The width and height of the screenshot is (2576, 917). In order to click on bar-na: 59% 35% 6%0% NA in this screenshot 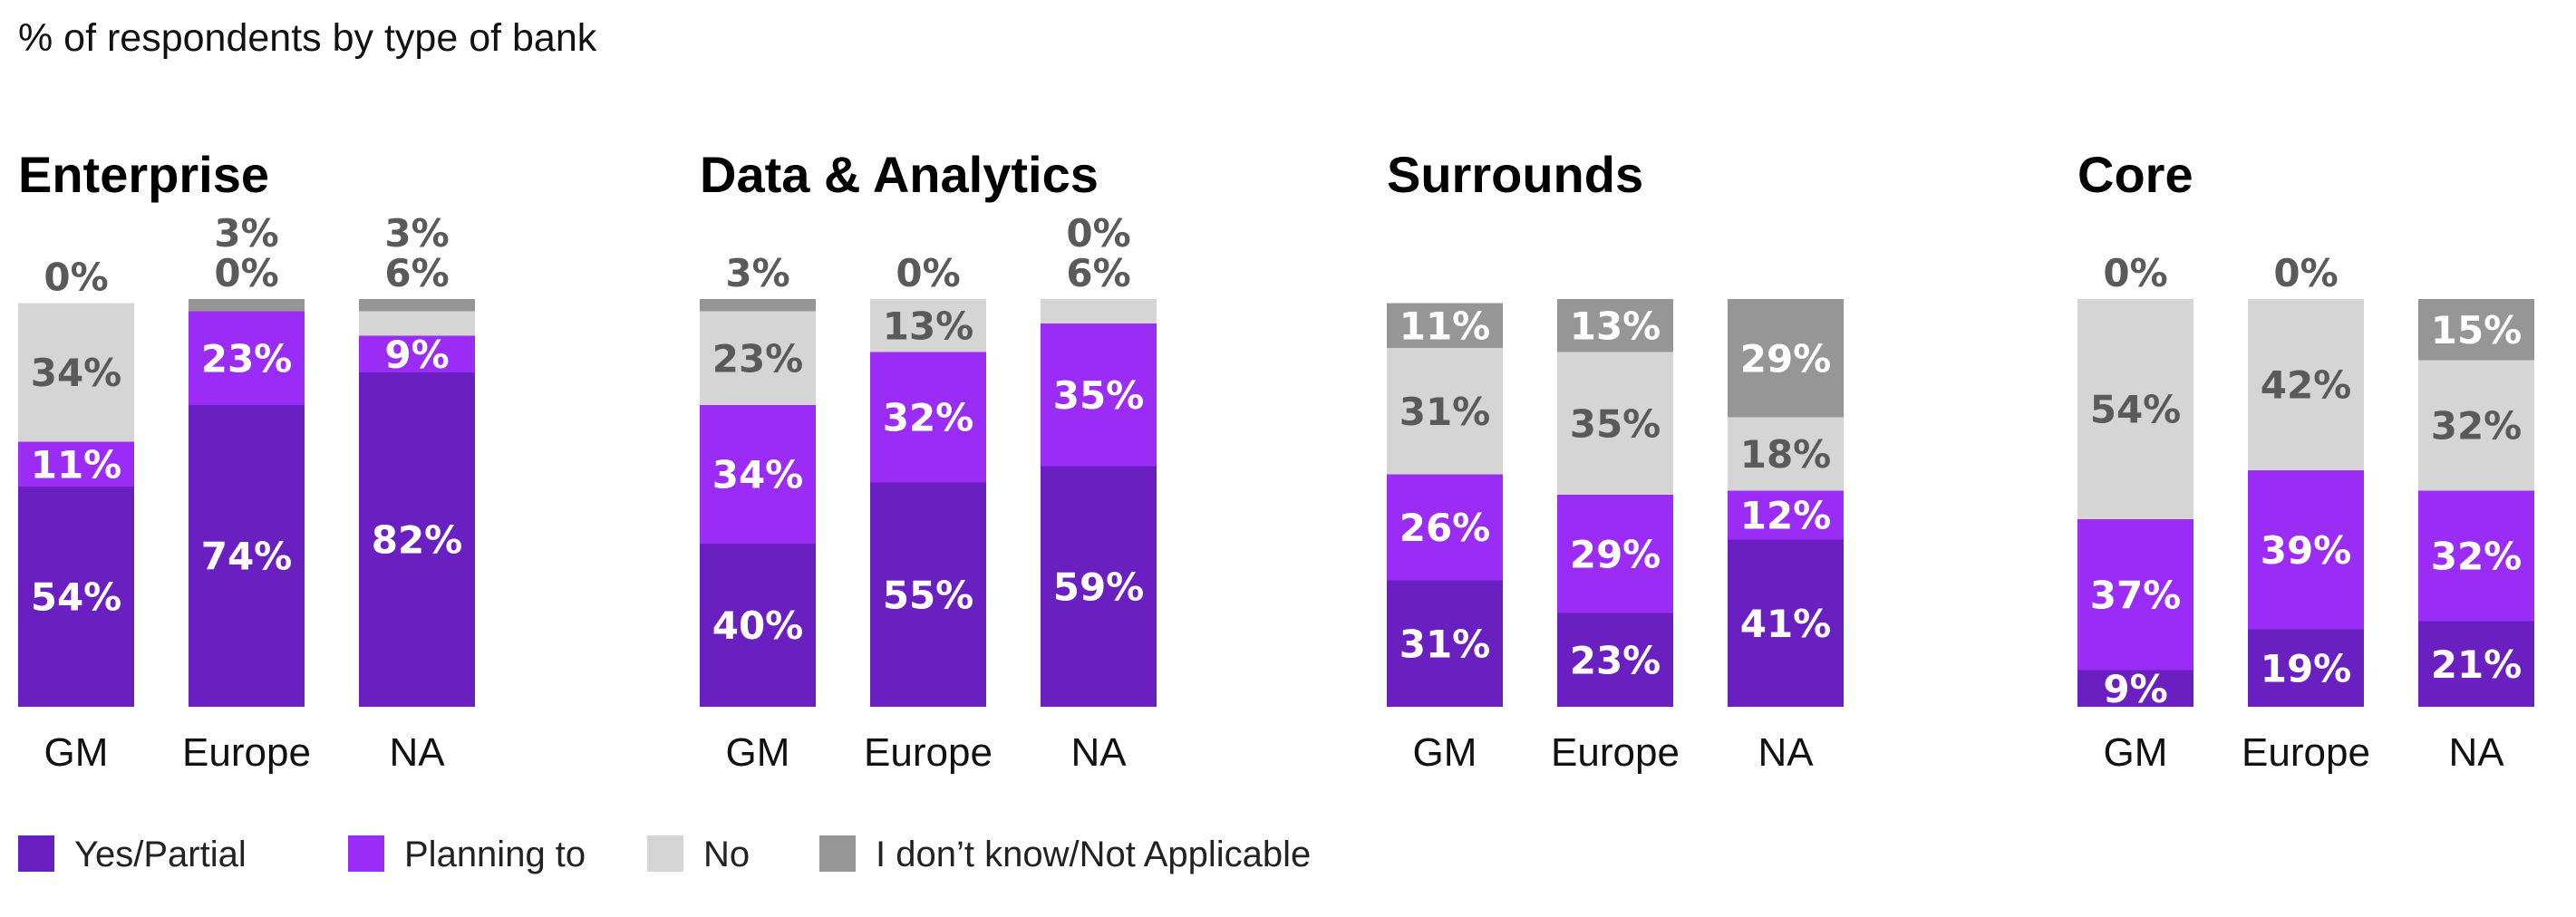, I will do `click(1099, 493)`.